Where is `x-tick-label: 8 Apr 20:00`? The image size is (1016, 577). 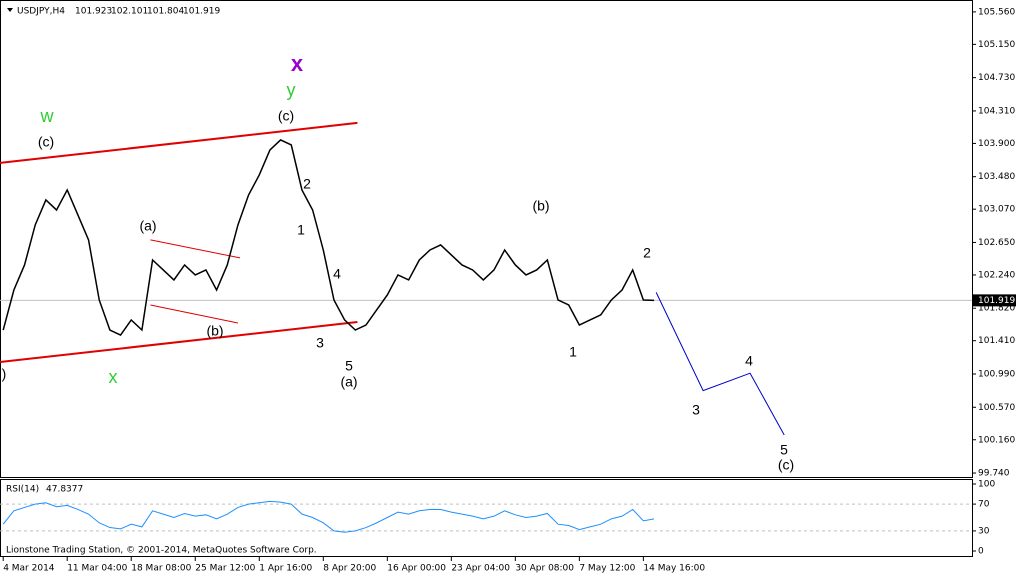 x-tick-label: 8 Apr 20:00 is located at coordinates (349, 569).